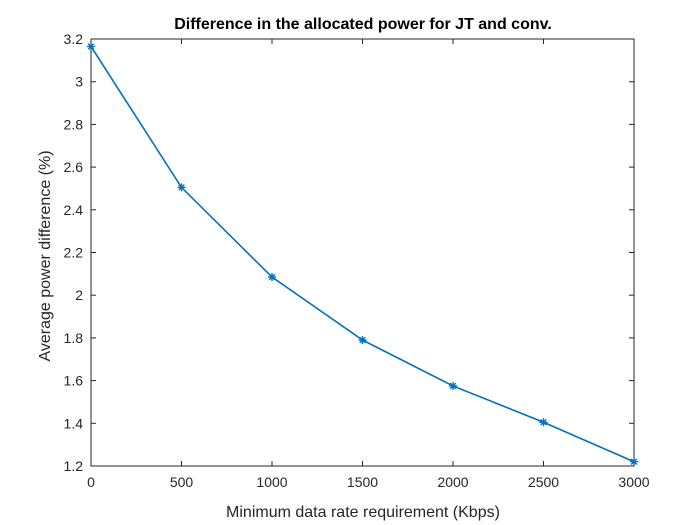 Image resolution: width=700 pixels, height=525 pixels. I want to click on y-tick-label: 2.6, so click(74, 167).